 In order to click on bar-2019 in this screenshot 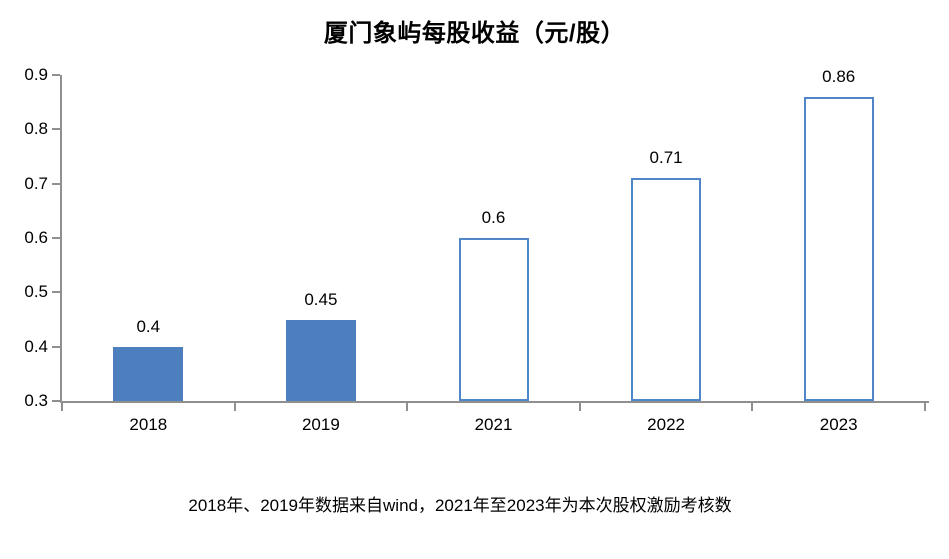, I will do `click(320, 360)`.